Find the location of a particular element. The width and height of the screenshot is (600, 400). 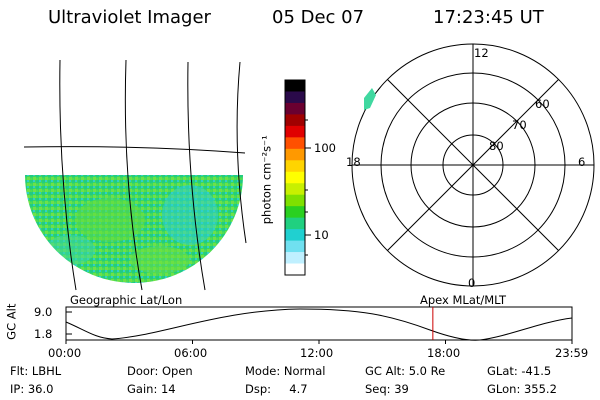

alt-xtick-1: 06:00 is located at coordinates (191, 353).